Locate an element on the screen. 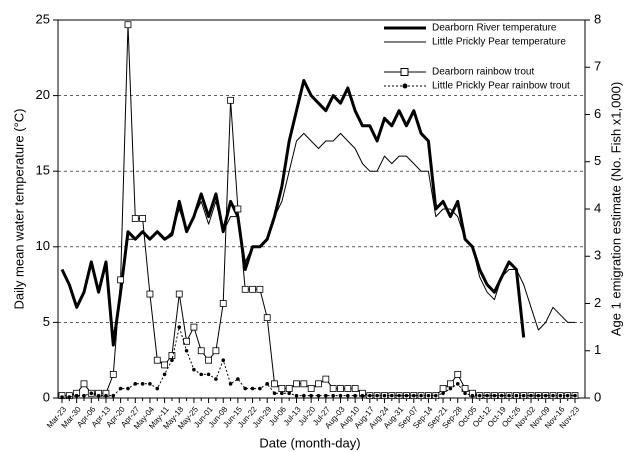 The image size is (626, 452). y-tick-label: 15 is located at coordinates (43, 170).